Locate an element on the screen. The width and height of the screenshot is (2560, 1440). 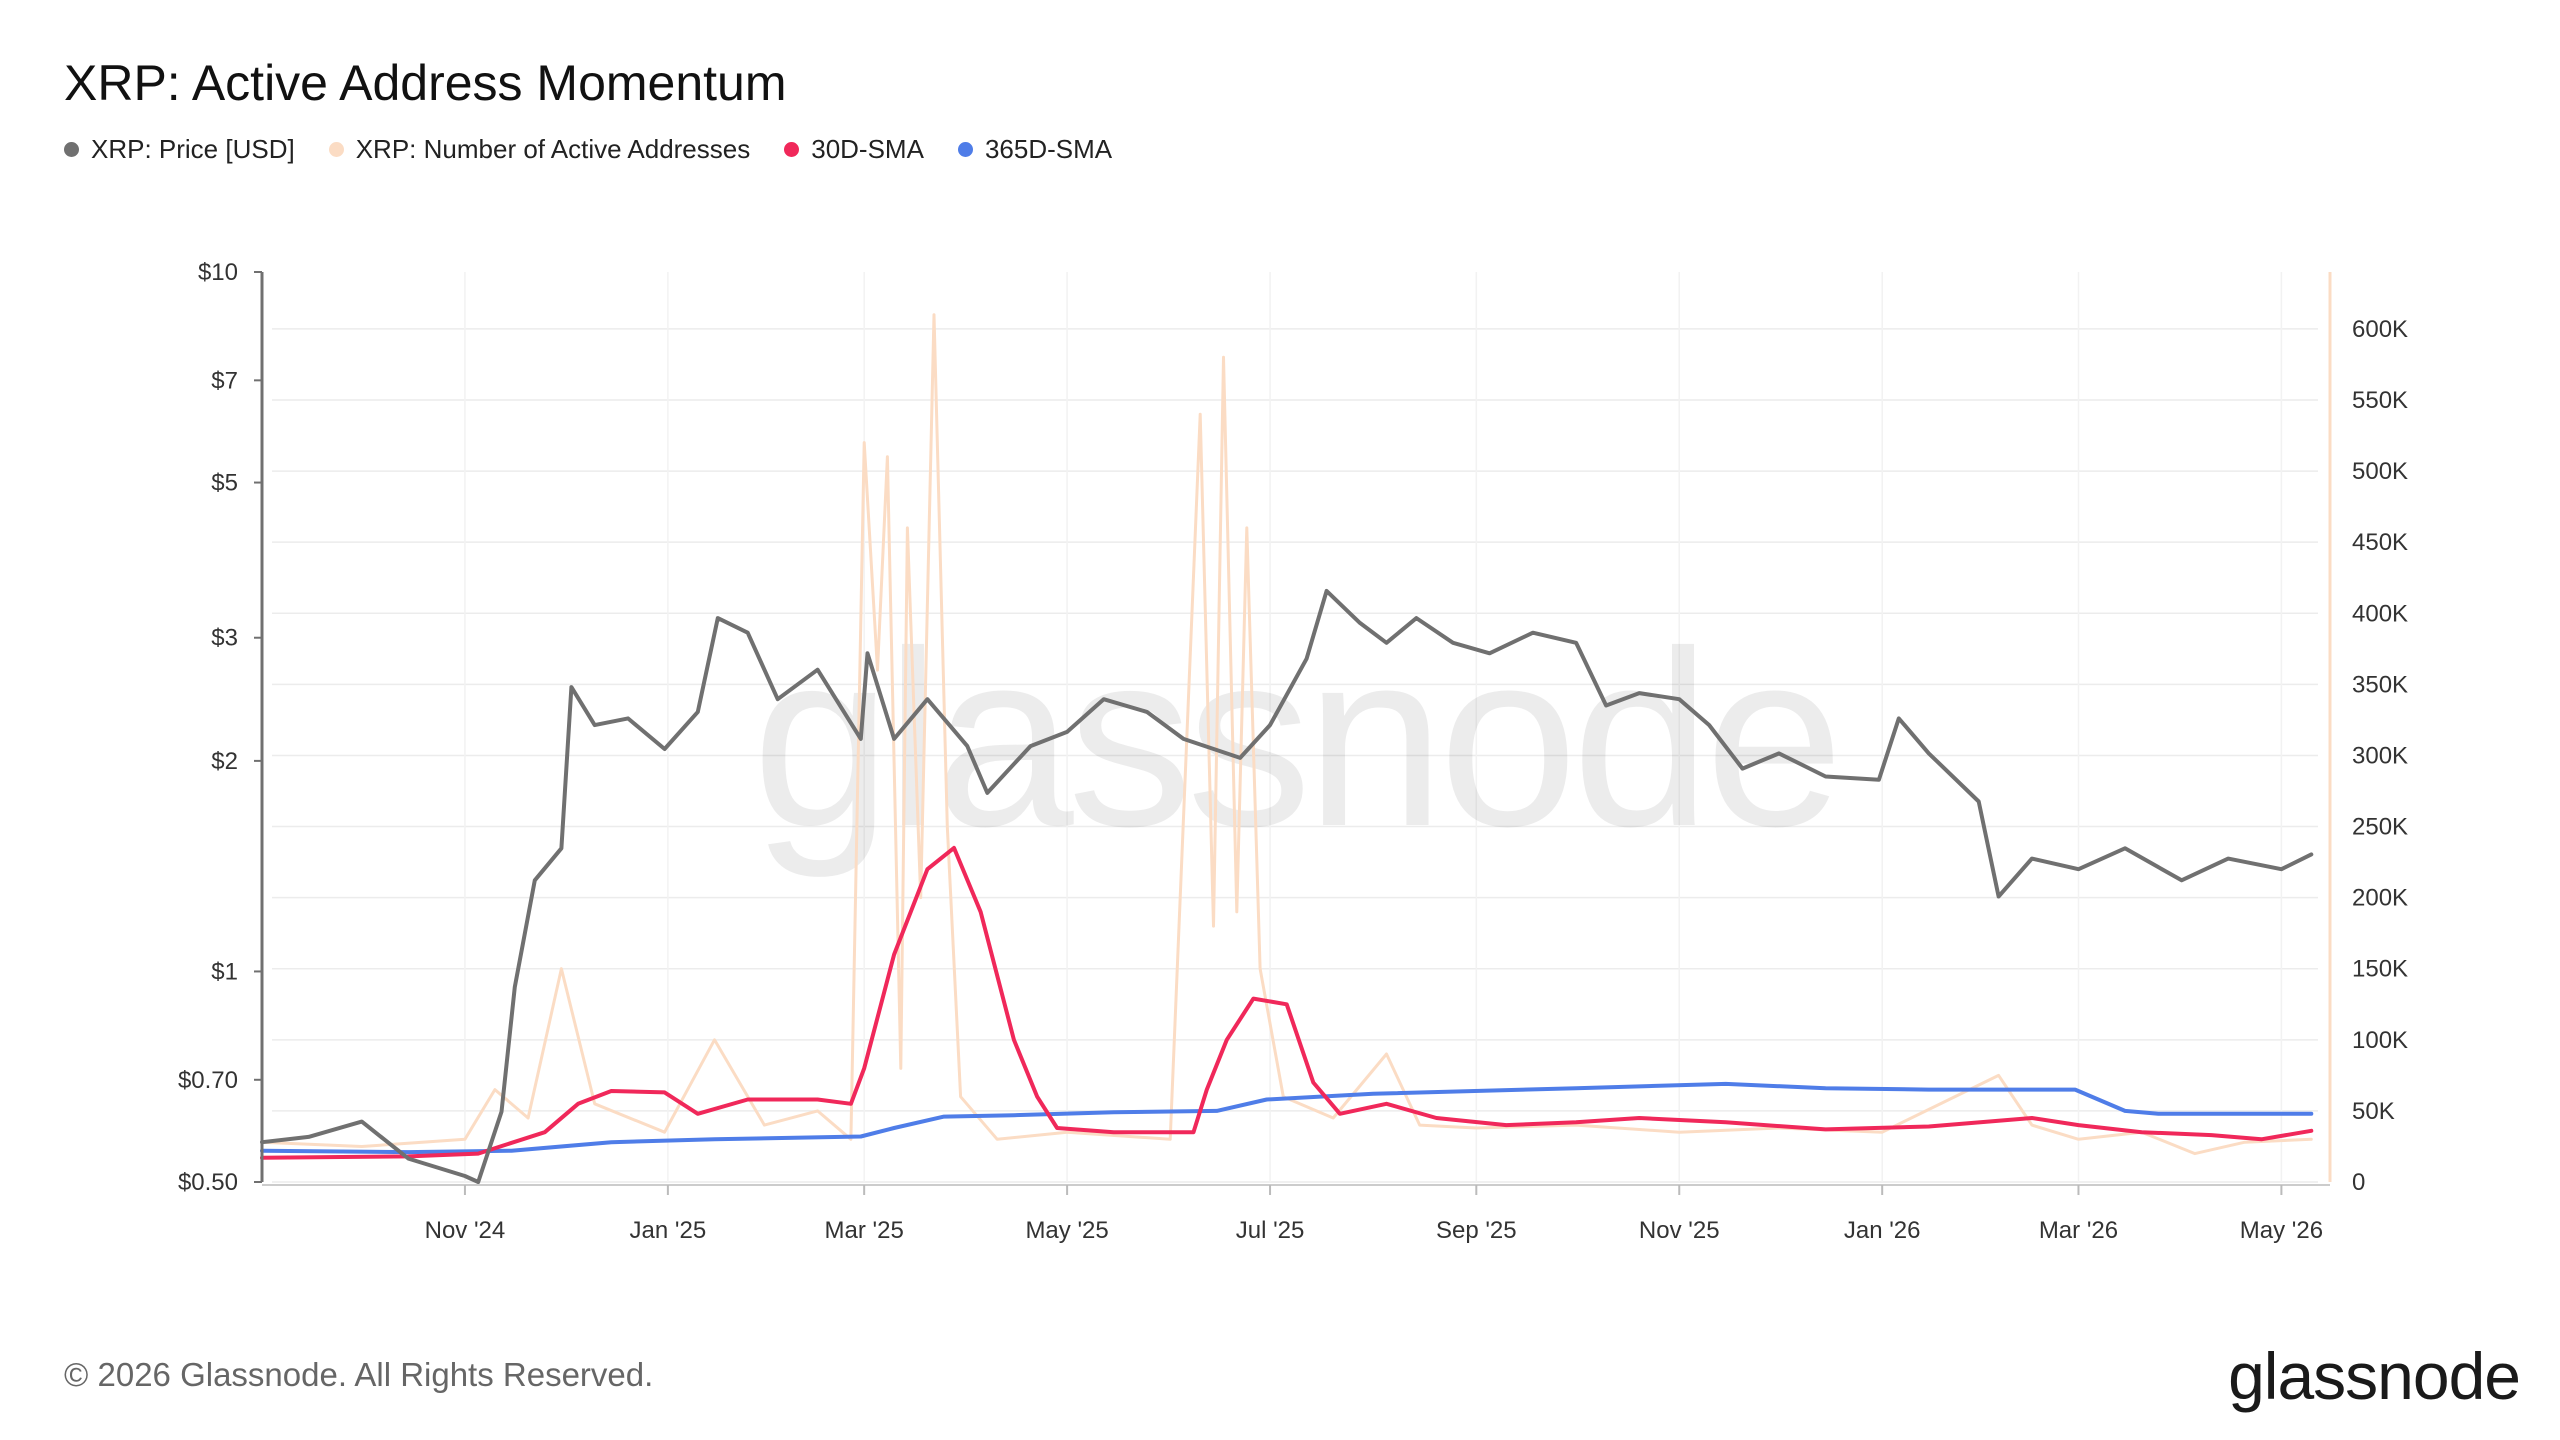
x-tick-label: Jan '25 is located at coordinates (668, 1230).